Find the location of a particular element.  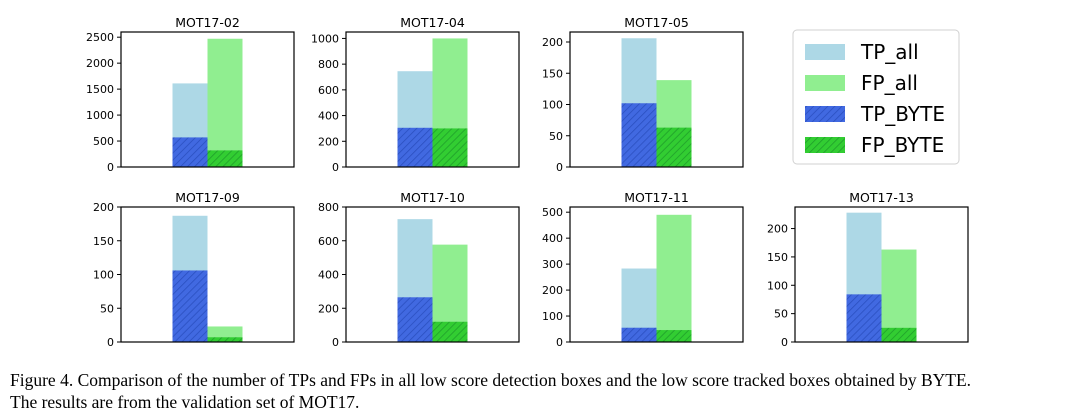

chart-panel-mot17-05: 0 50 100 150 200 MOT17-05 is located at coordinates (643, 94).